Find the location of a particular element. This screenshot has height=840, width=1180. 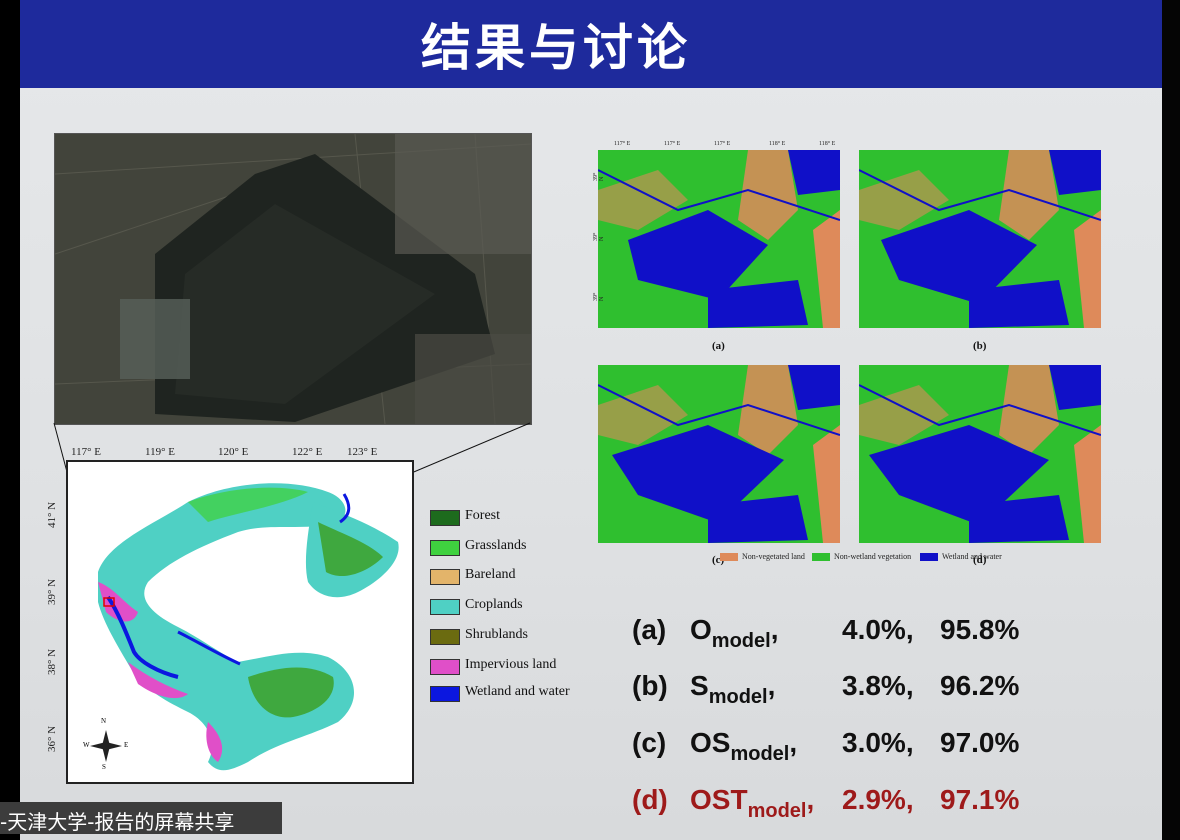

lat-label: 36° N is located at coordinates (52, 738).